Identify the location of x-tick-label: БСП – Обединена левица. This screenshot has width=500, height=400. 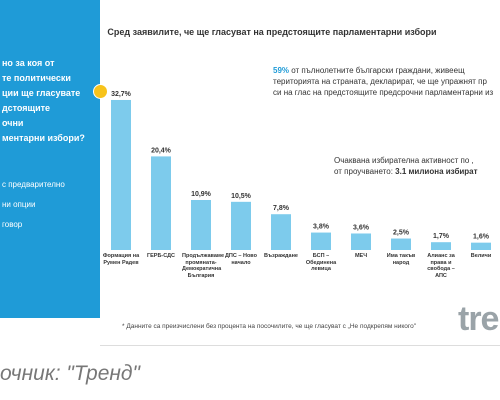
(321, 263).